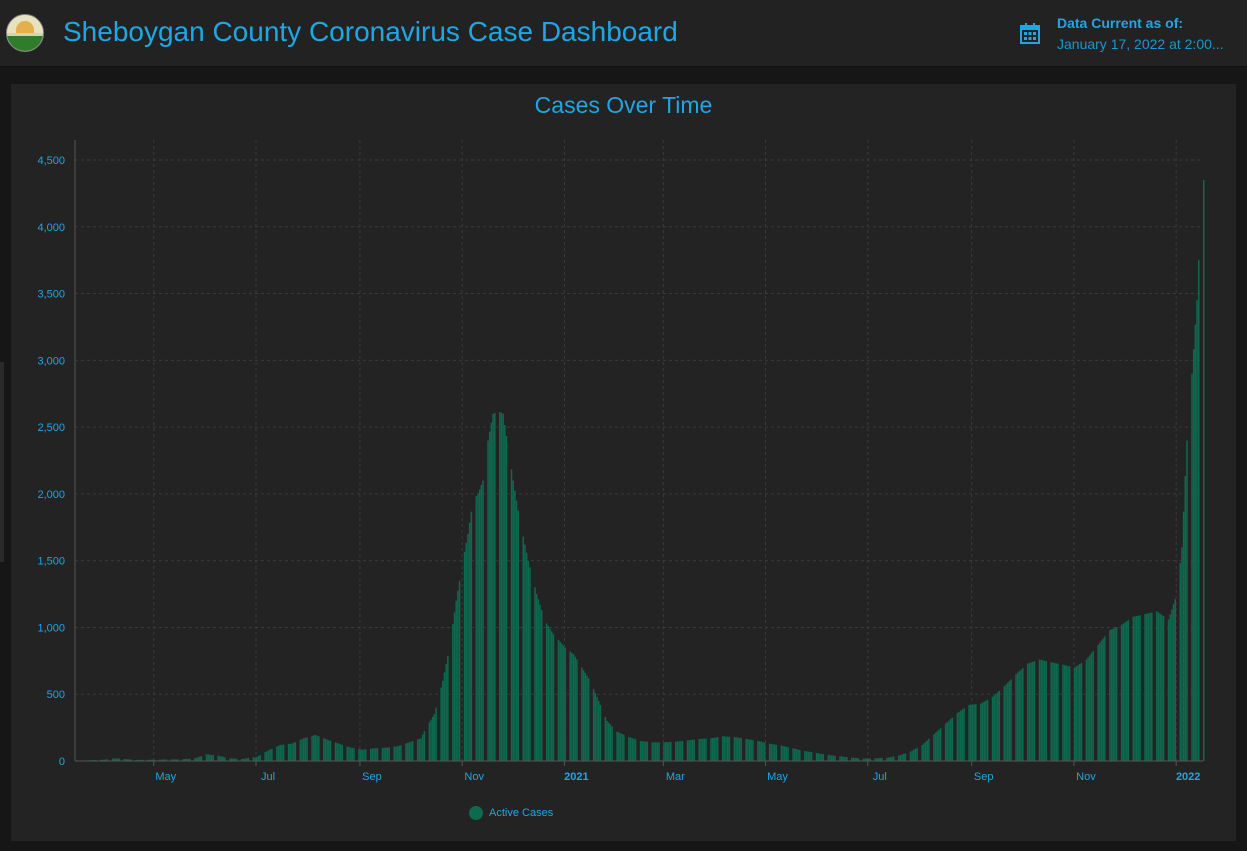 The height and width of the screenshot is (851, 1247). Describe the element at coordinates (474, 777) in the screenshot. I see `x-tick-label: Nov` at that location.